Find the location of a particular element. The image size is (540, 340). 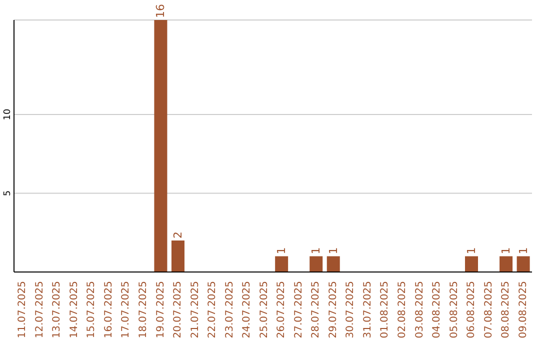

x-tick-label: 15.07.2025 is located at coordinates (92, 309).